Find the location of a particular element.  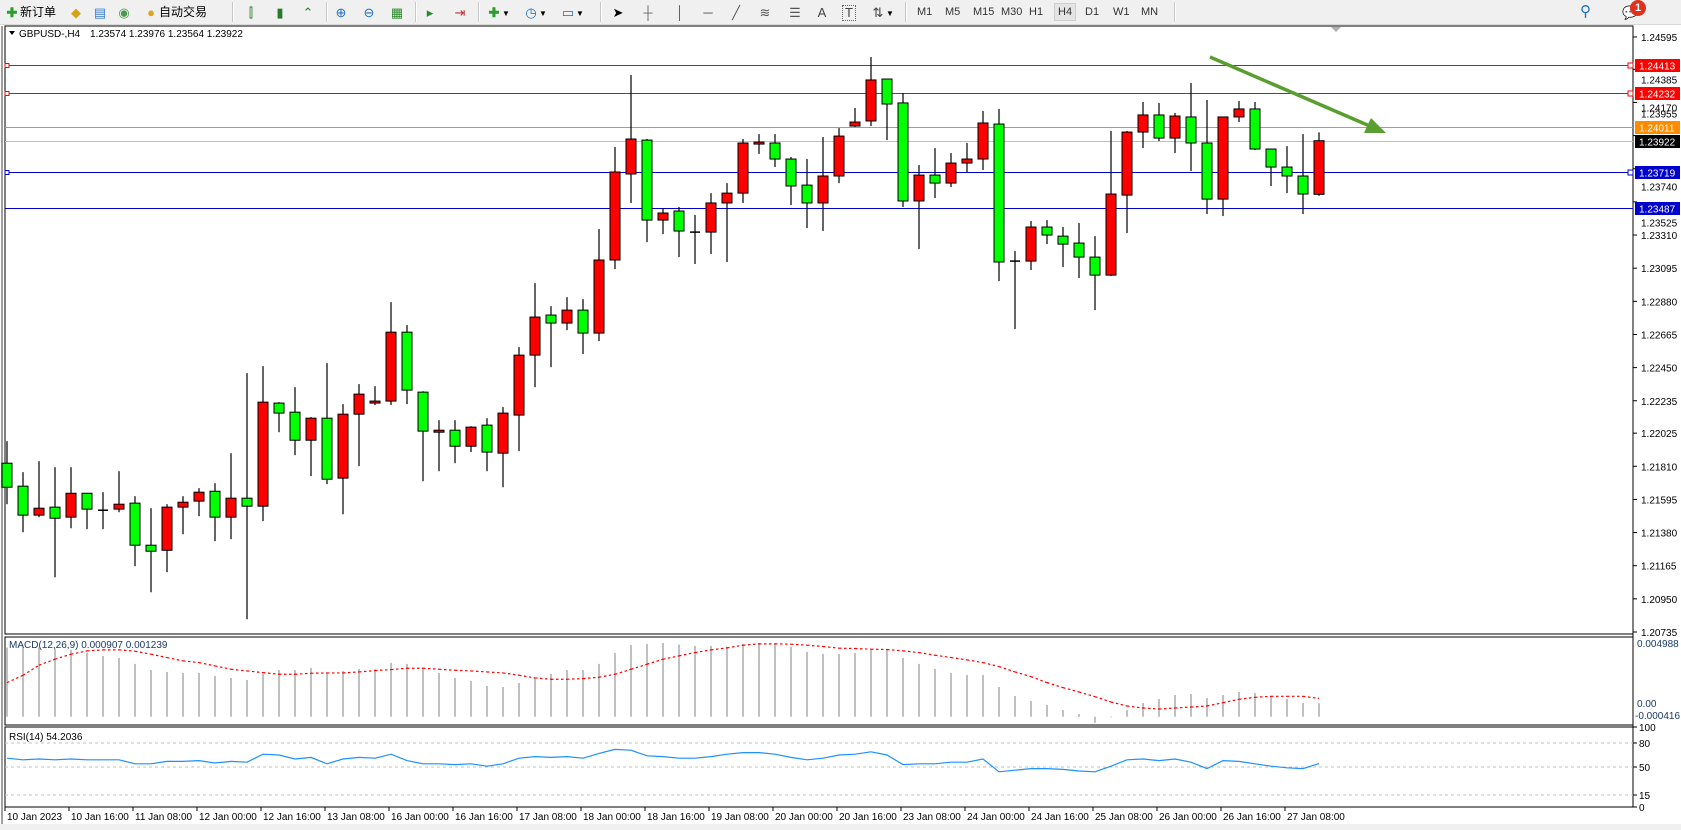

timeframe-mn-button: MN is located at coordinates (1150, 12).